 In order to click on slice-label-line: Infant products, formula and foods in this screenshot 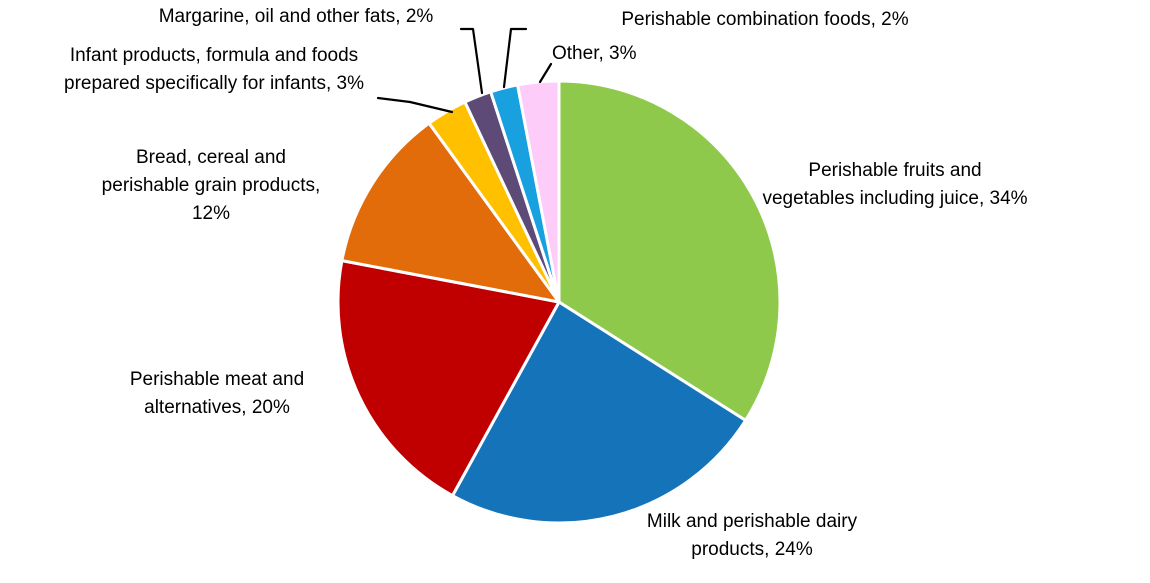, I will do `click(214, 55)`.